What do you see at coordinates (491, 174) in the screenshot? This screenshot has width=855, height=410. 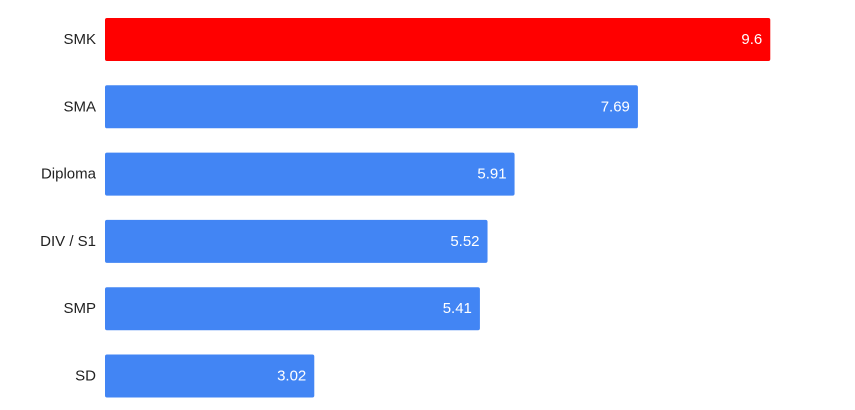 I see `value-label-diploma: 5.91` at bounding box center [491, 174].